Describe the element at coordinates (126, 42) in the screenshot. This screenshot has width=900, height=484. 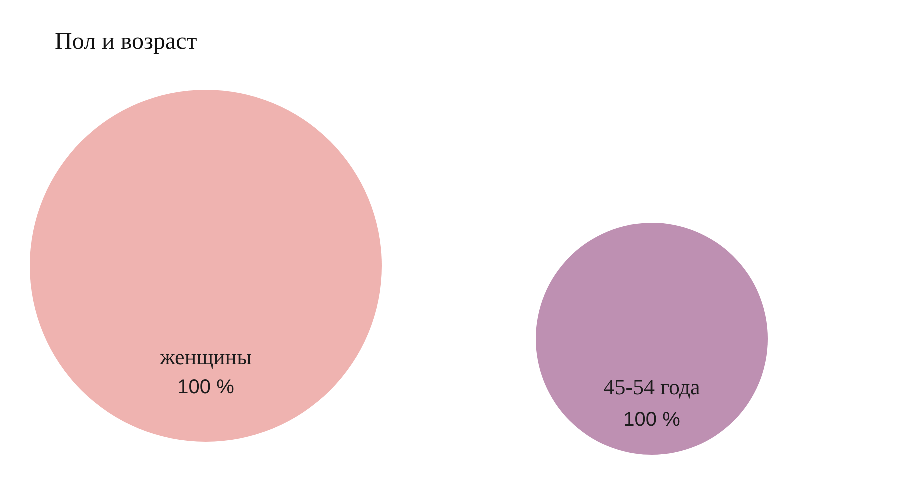
I see `chart-title: Пол и возраст` at that location.